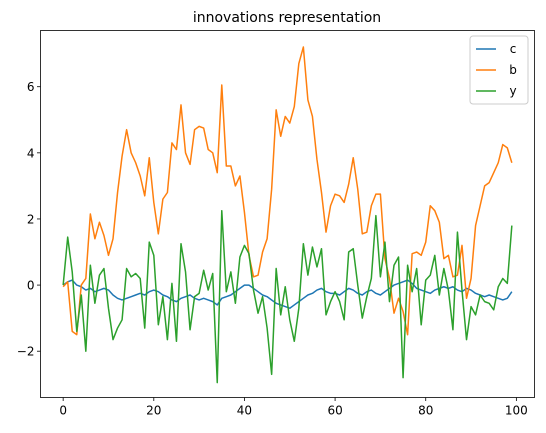 Image resolution: width=546 pixels, height=433 pixels. Describe the element at coordinates (31, 219) in the screenshot. I see `y-tick-label: 2` at that location.